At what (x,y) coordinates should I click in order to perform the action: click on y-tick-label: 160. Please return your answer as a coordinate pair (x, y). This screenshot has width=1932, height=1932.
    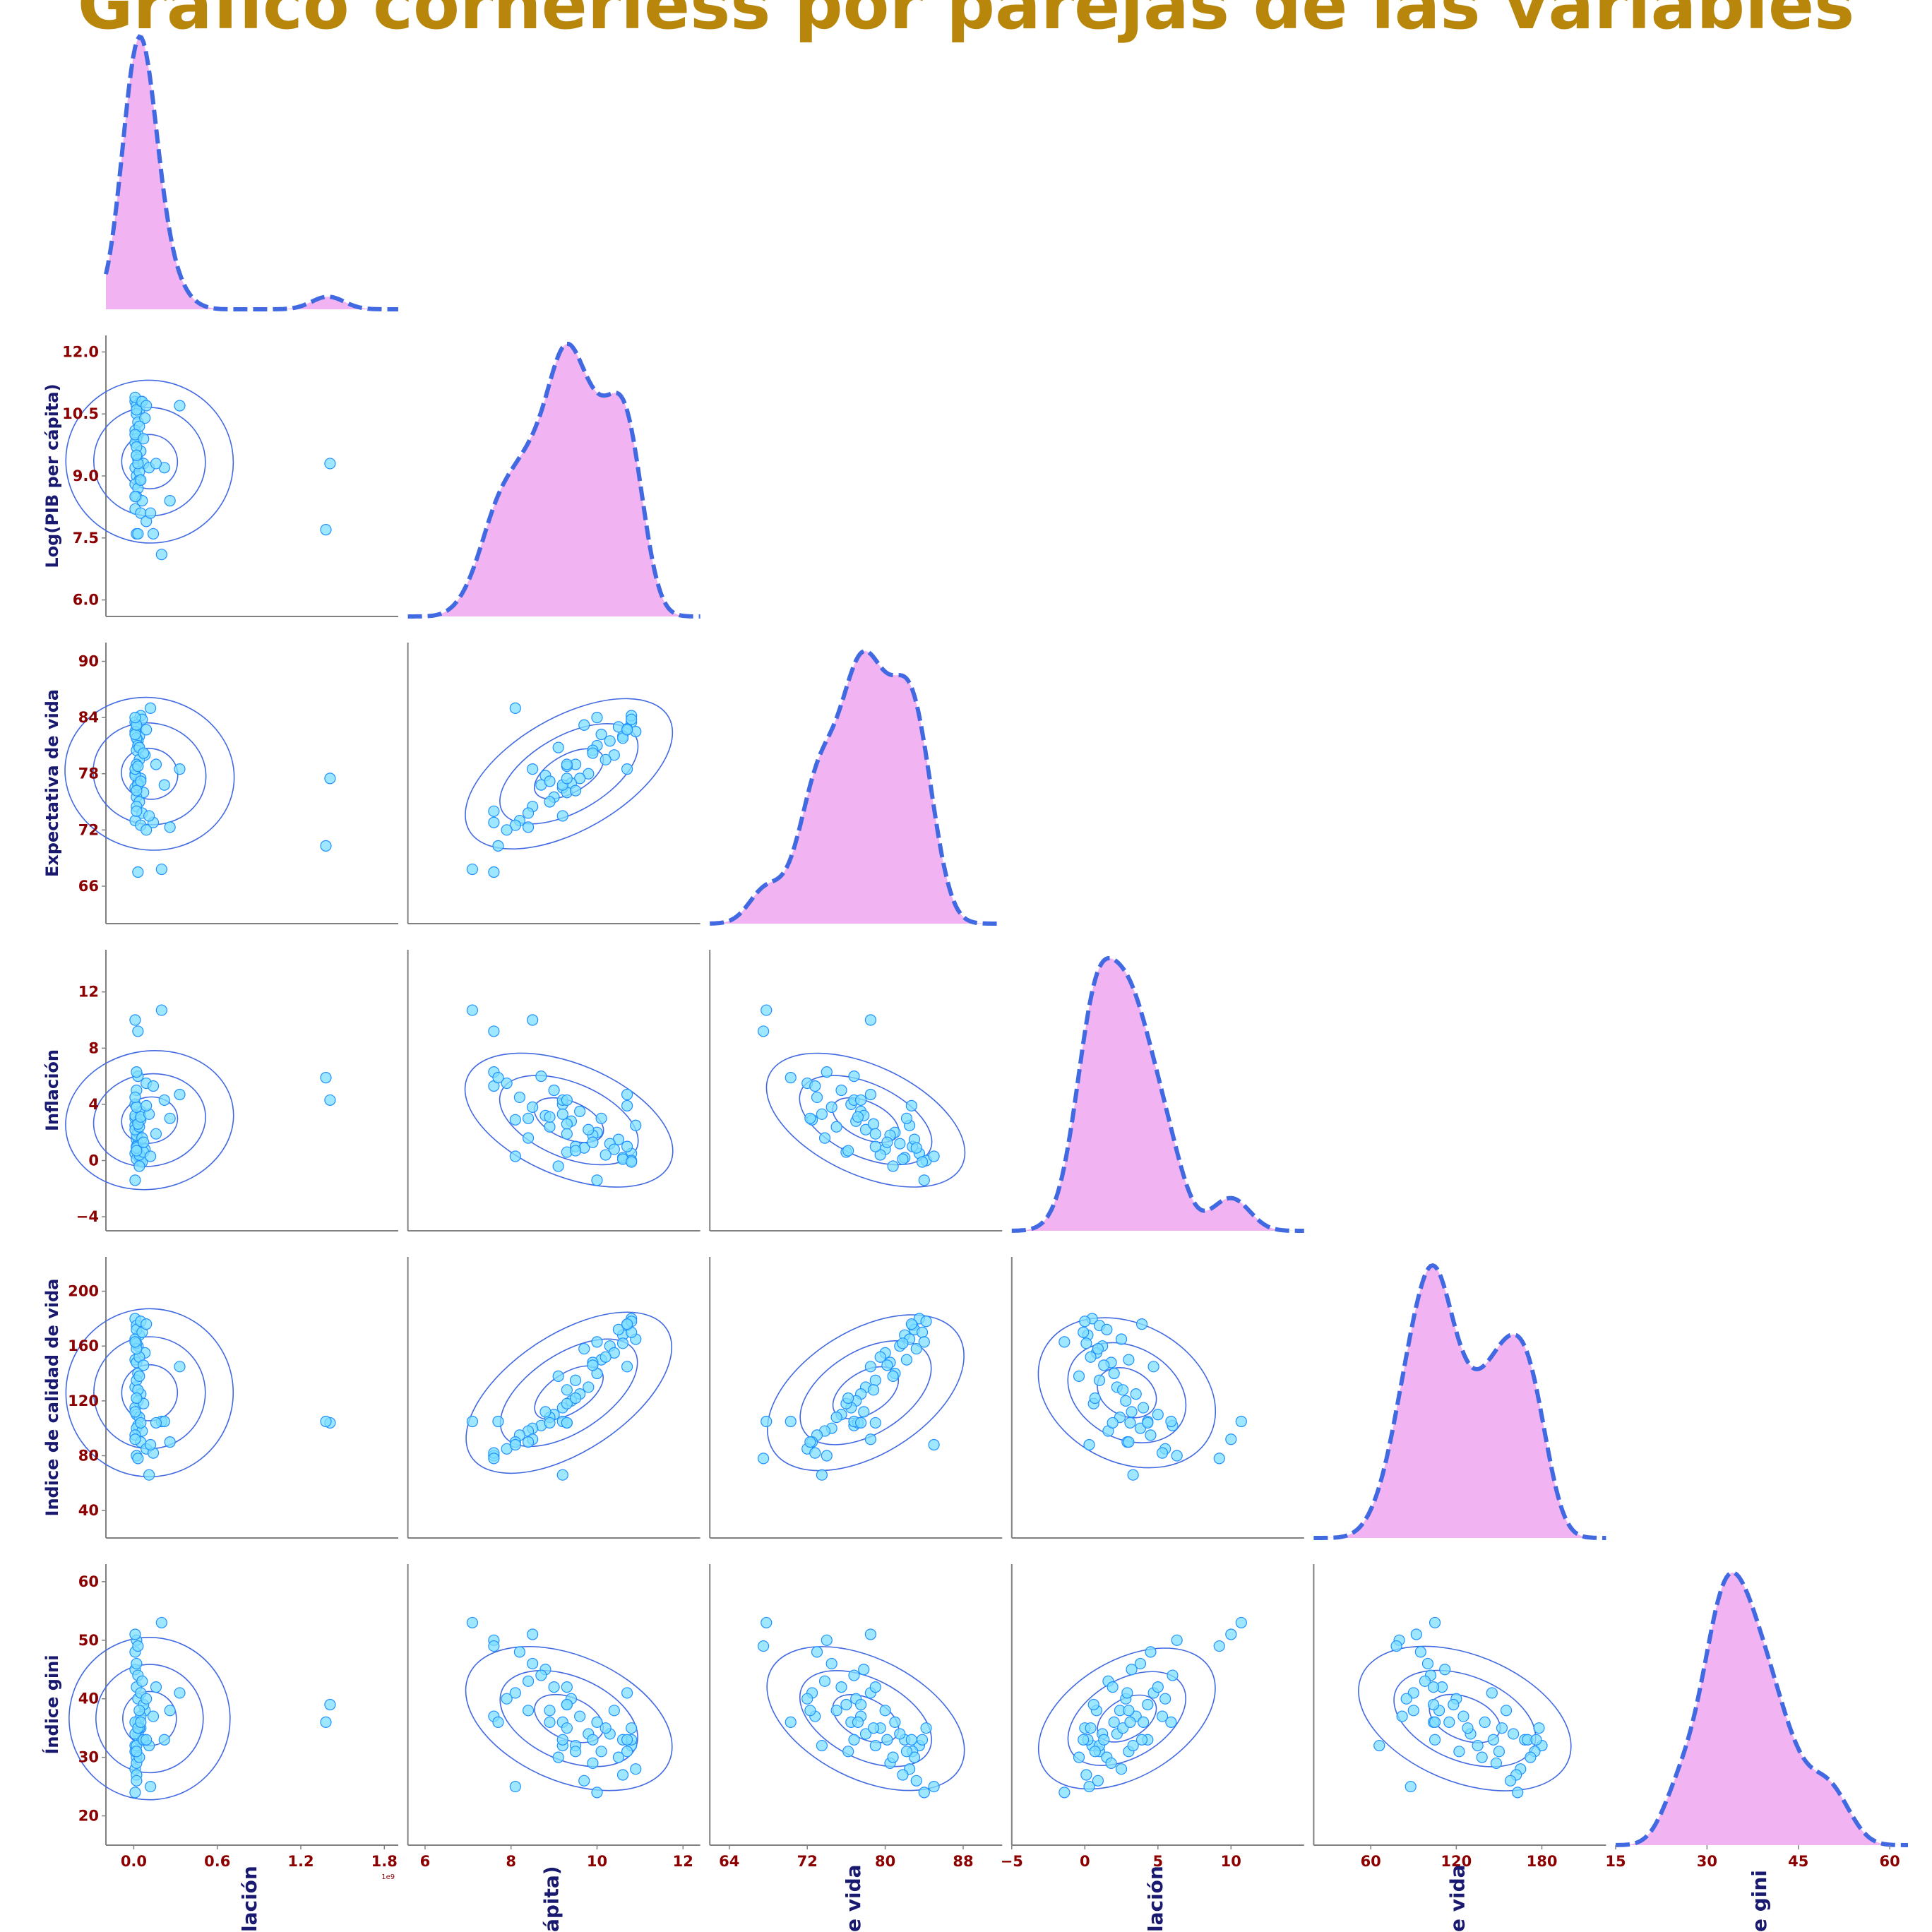
    Looking at the image, I should click on (83, 1345).